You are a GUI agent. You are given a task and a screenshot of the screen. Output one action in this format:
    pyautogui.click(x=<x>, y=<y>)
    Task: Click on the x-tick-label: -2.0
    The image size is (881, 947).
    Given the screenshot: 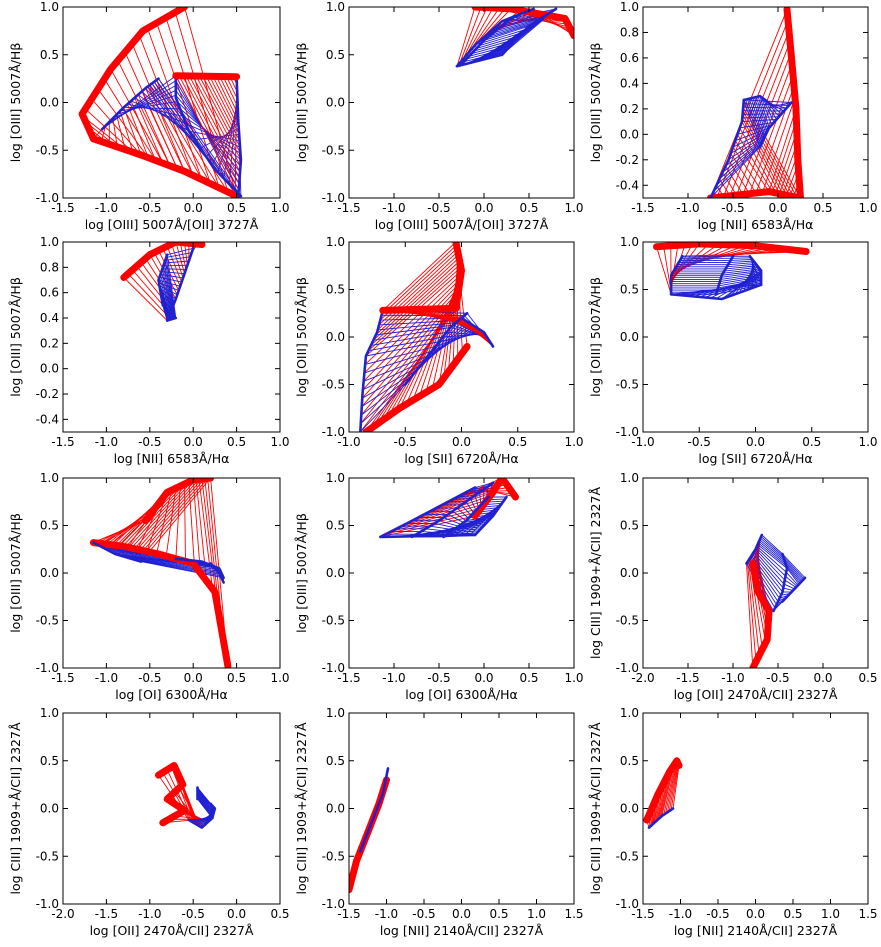 What is the action you would take?
    pyautogui.click(x=62, y=914)
    